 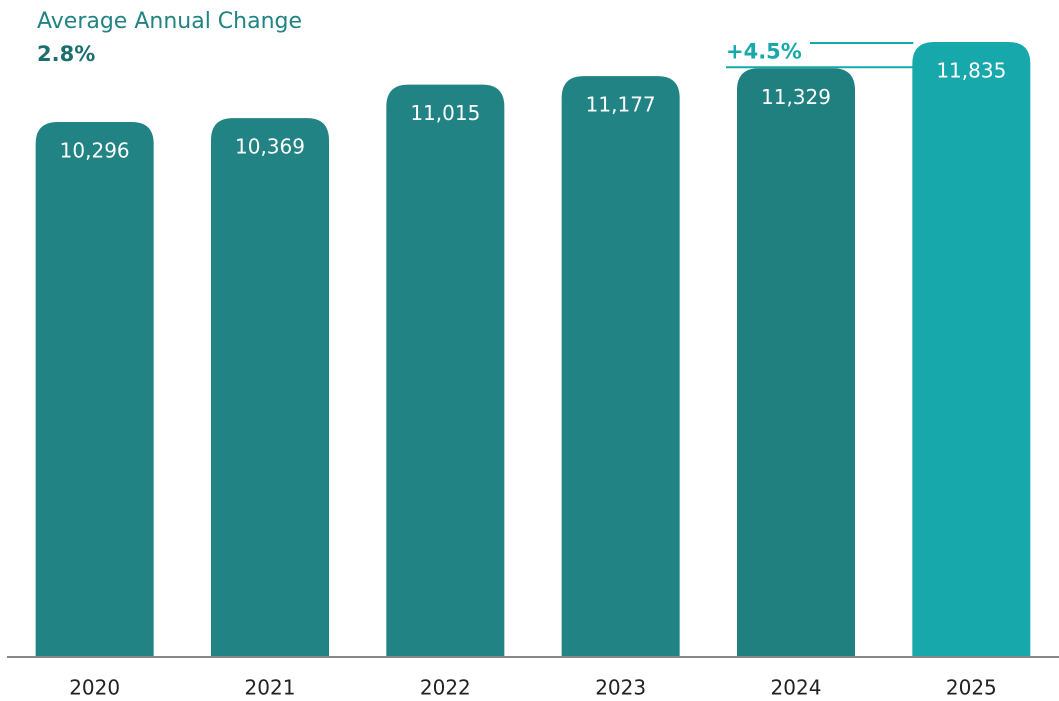 What do you see at coordinates (270, 688) in the screenshot?
I see `x-tick-label: 2021` at bounding box center [270, 688].